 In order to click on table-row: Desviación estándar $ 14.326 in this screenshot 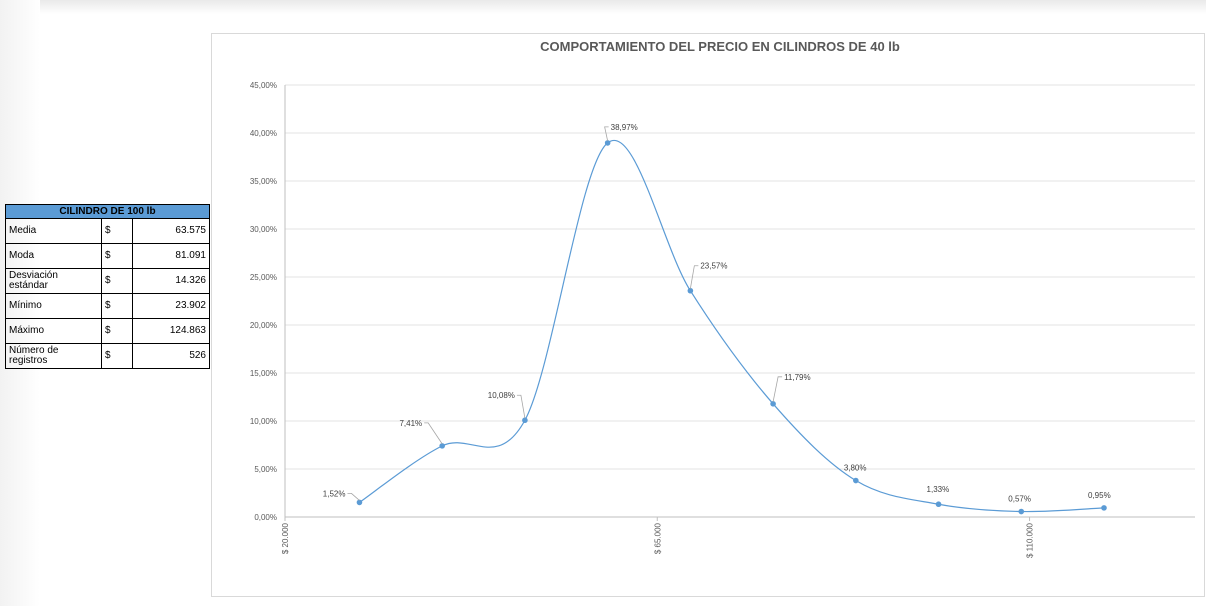, I will do `click(107, 281)`.